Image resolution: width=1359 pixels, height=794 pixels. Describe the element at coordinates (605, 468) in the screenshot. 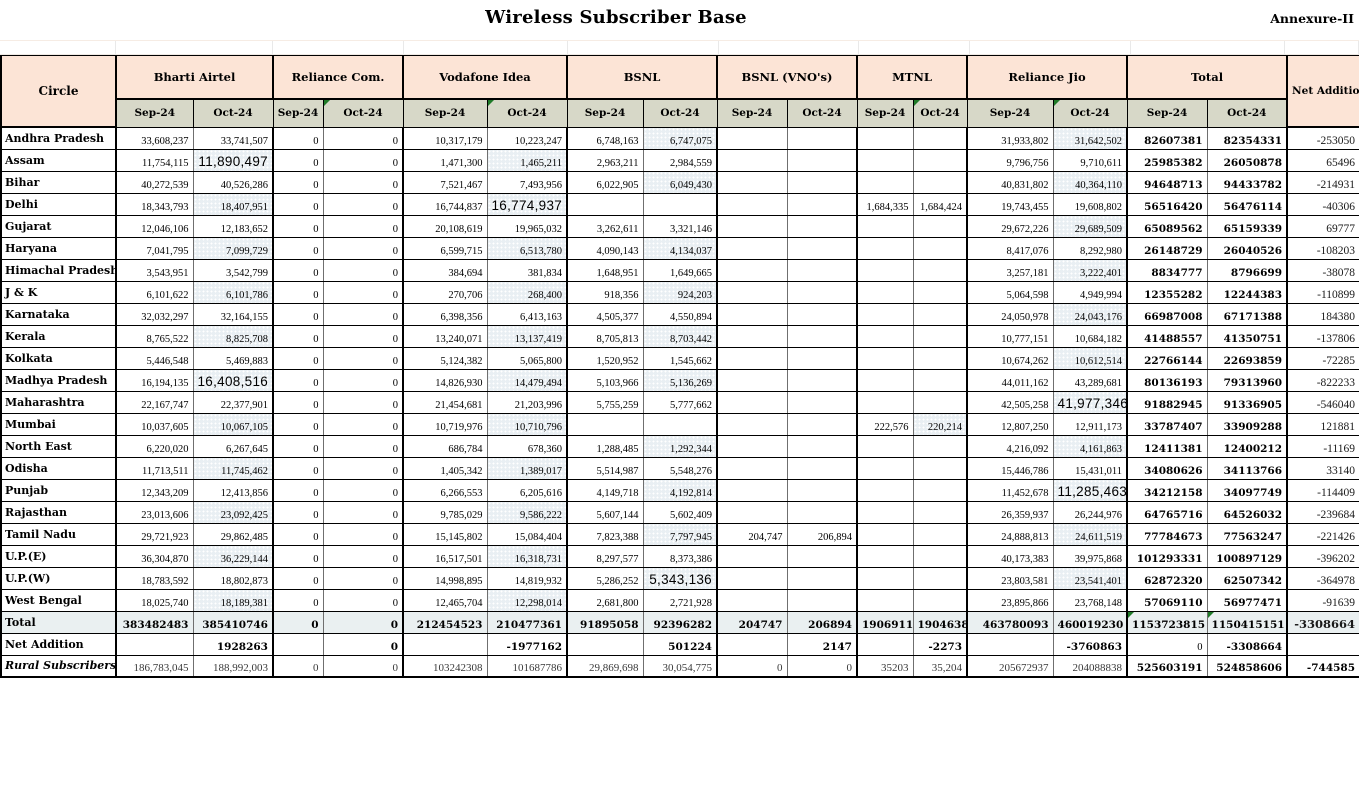

I see `data-cell: 5,514,987` at that location.